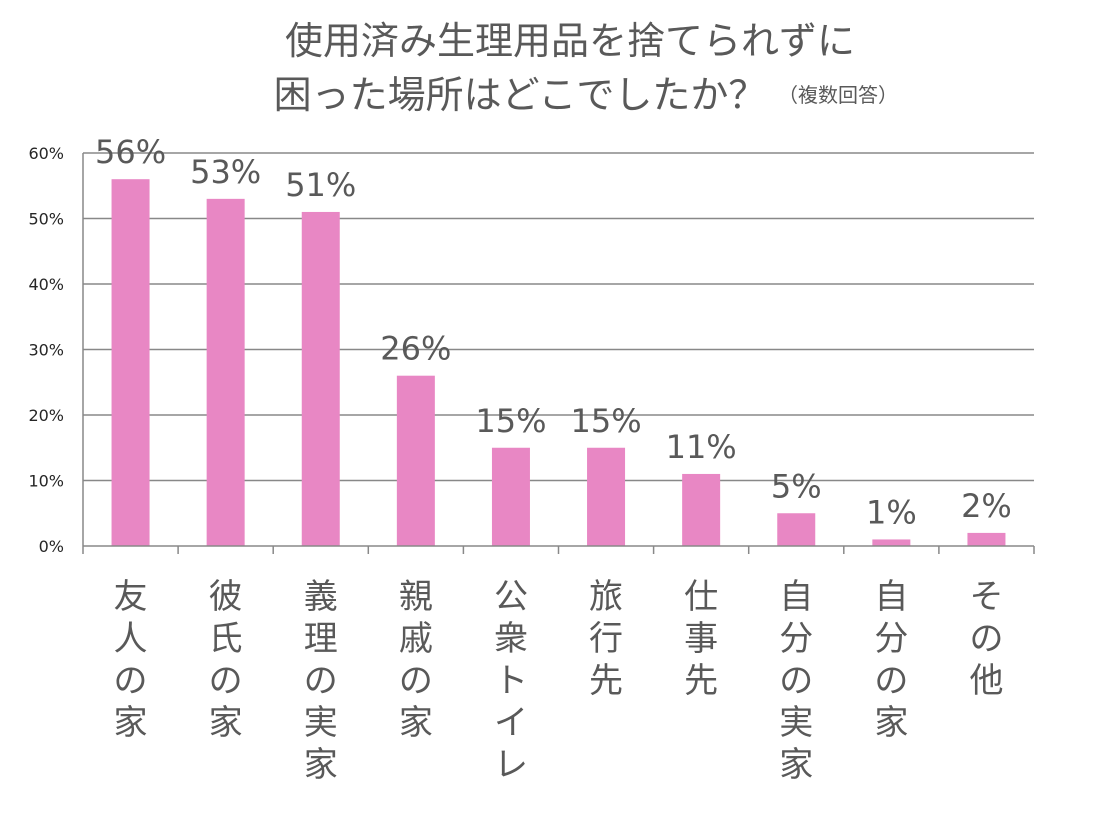  What do you see at coordinates (701, 639) in the screenshot?
I see `x-tick-label: 仕事先` at bounding box center [701, 639].